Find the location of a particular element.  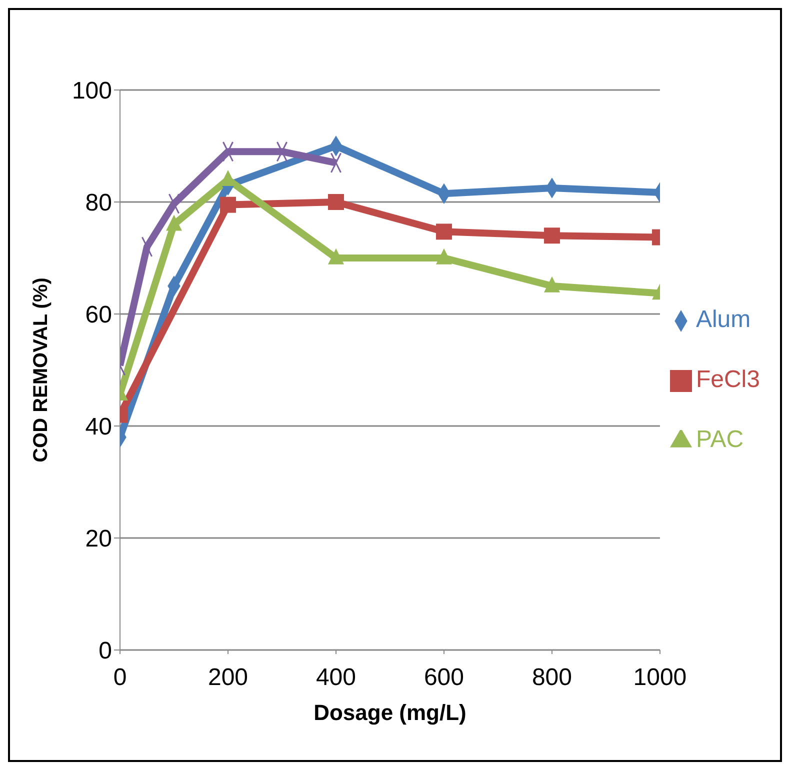

x-tick-label: 1000 is located at coordinates (660, 678).